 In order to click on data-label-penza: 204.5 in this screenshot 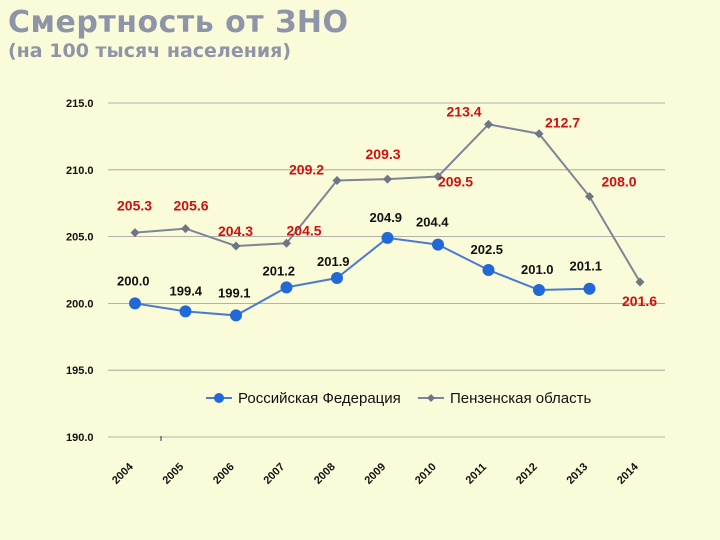, I will do `click(304, 230)`.